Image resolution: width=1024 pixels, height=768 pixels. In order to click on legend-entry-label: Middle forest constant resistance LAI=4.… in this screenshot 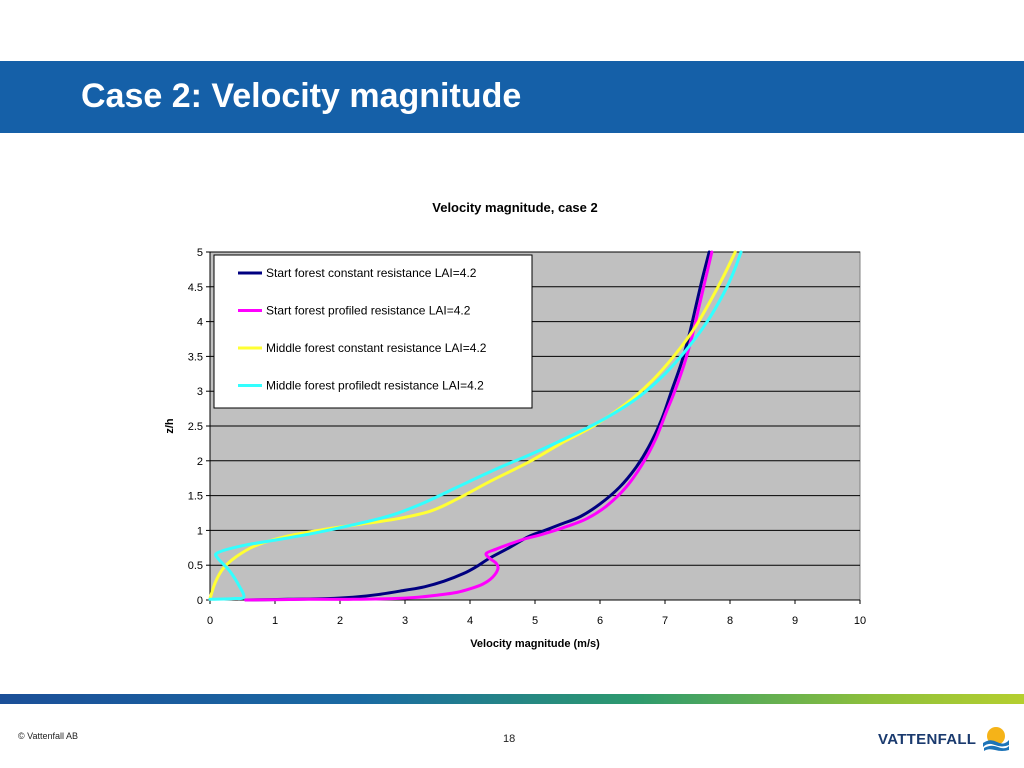, I will do `click(376, 348)`.